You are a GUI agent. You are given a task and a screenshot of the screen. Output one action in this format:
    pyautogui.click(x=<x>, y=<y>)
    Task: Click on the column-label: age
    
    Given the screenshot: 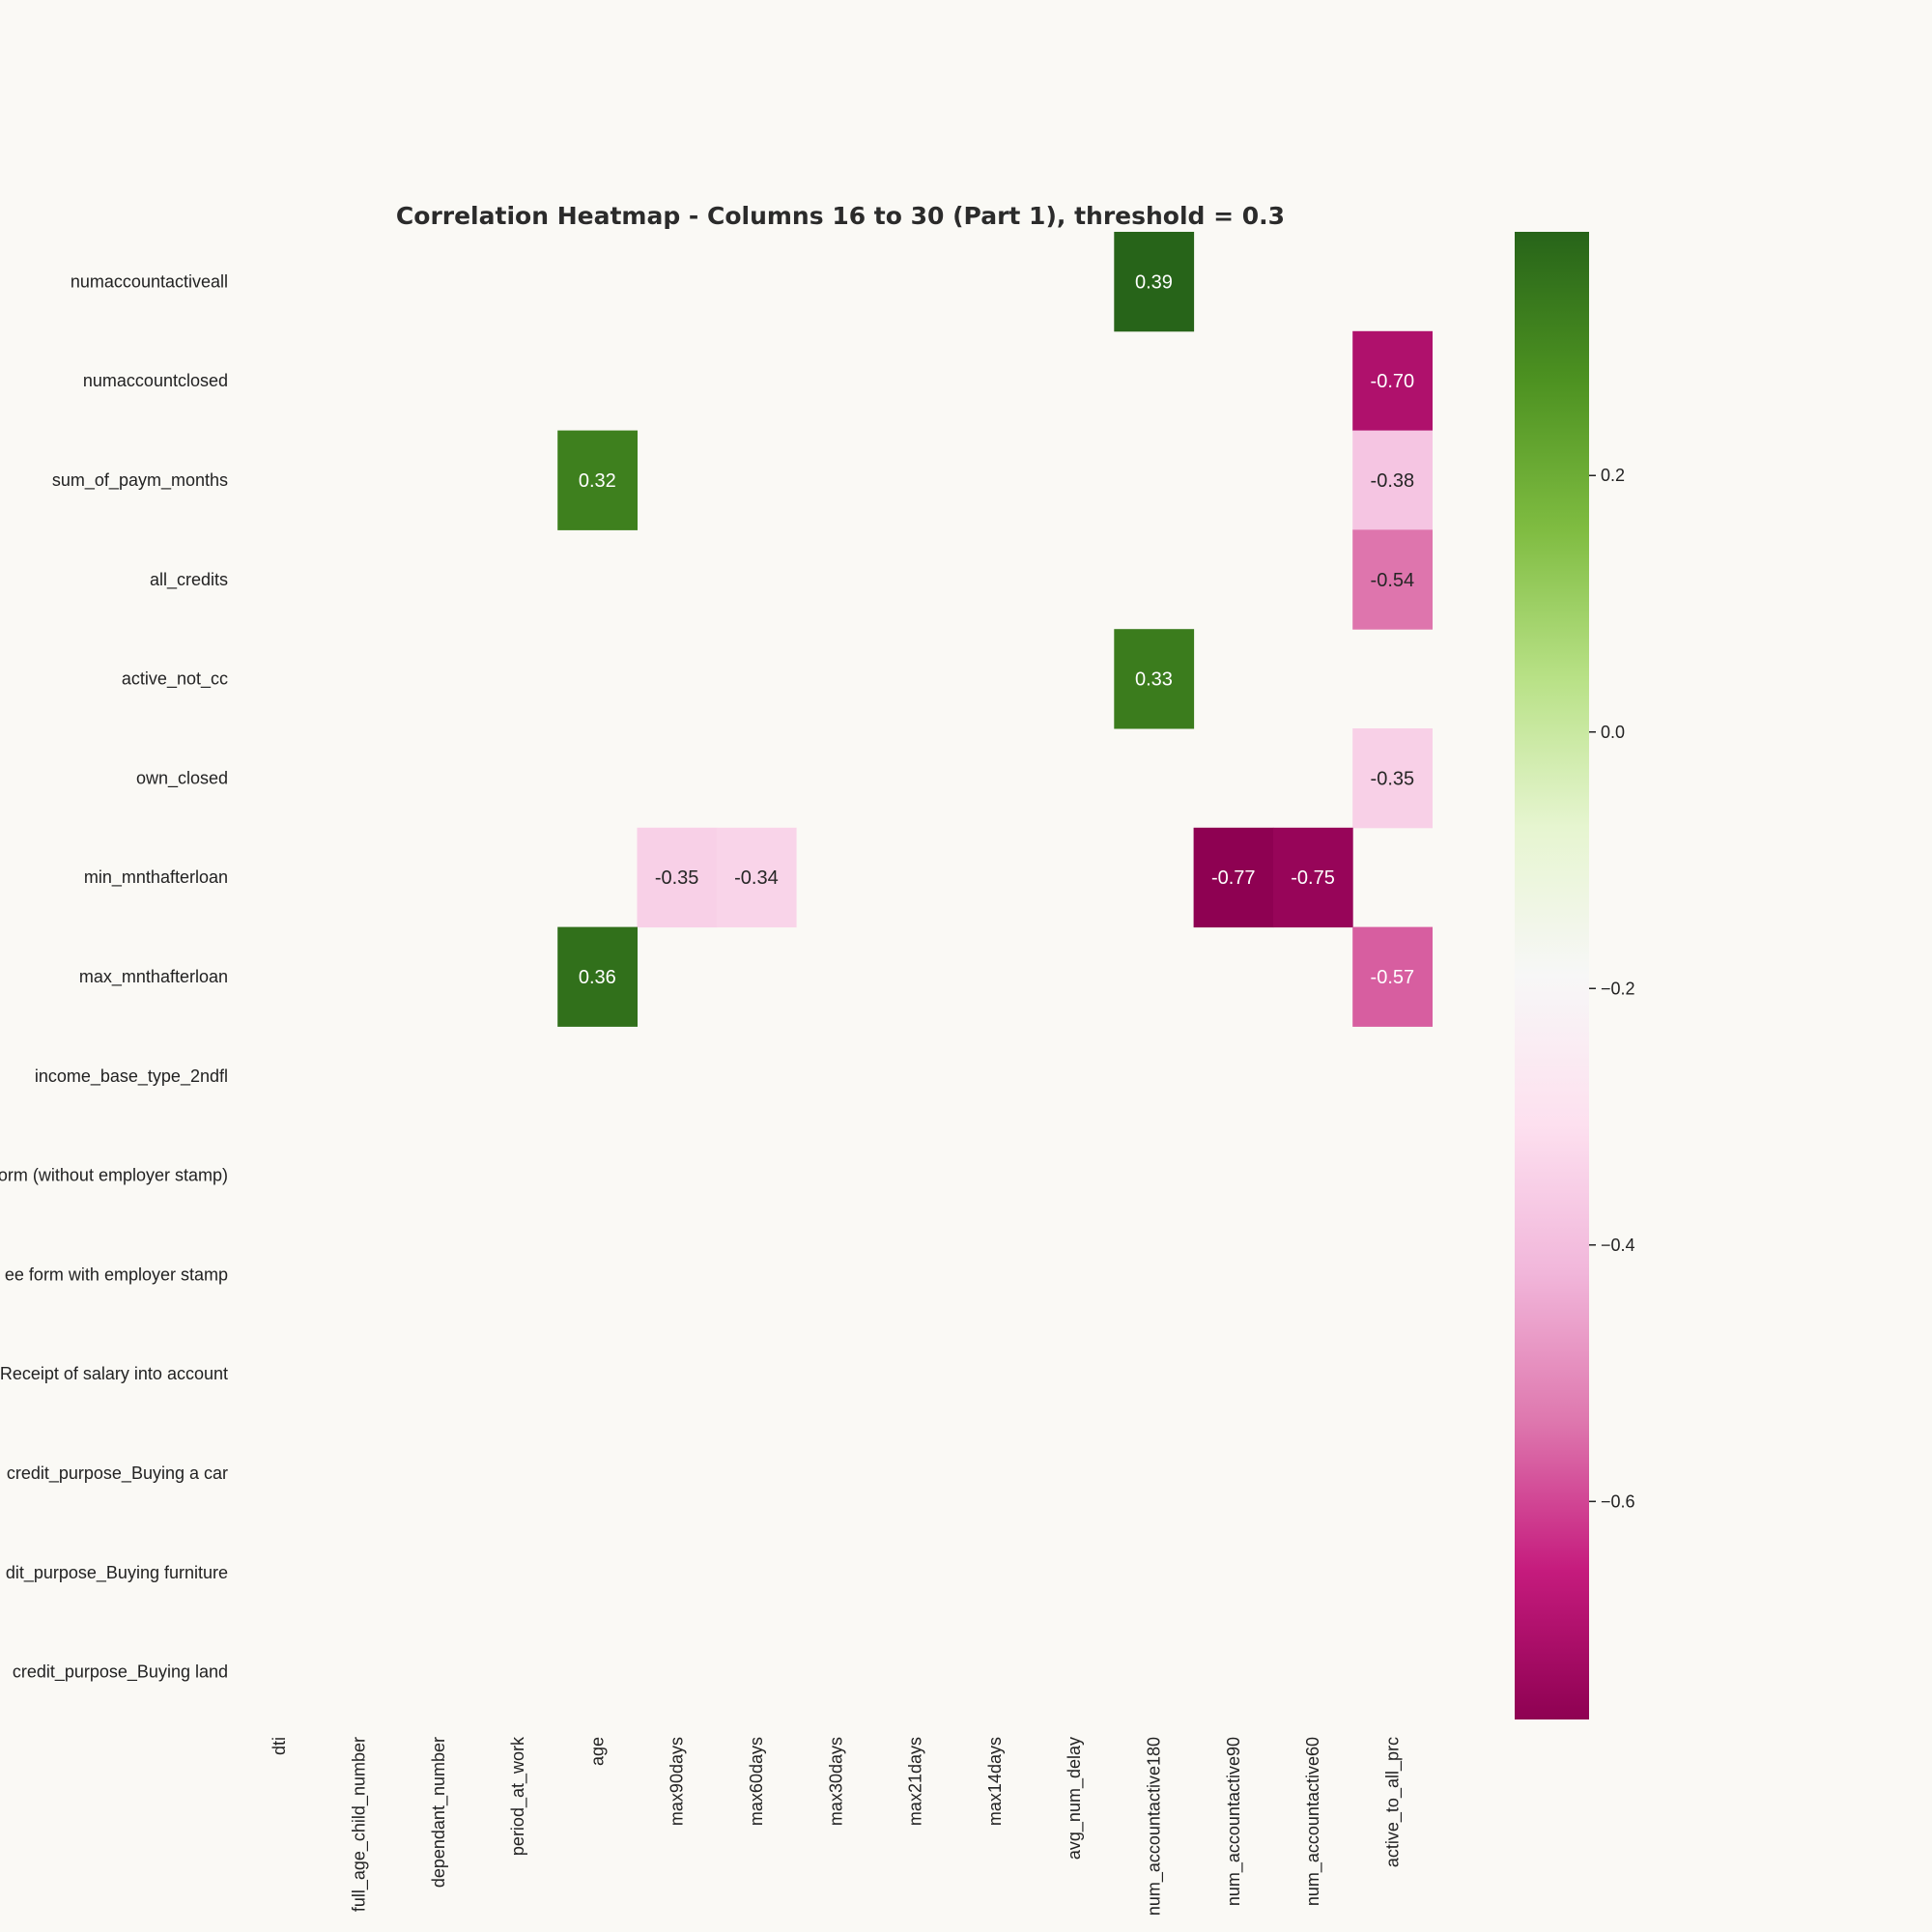 What is the action you would take?
    pyautogui.click(x=597, y=1751)
    